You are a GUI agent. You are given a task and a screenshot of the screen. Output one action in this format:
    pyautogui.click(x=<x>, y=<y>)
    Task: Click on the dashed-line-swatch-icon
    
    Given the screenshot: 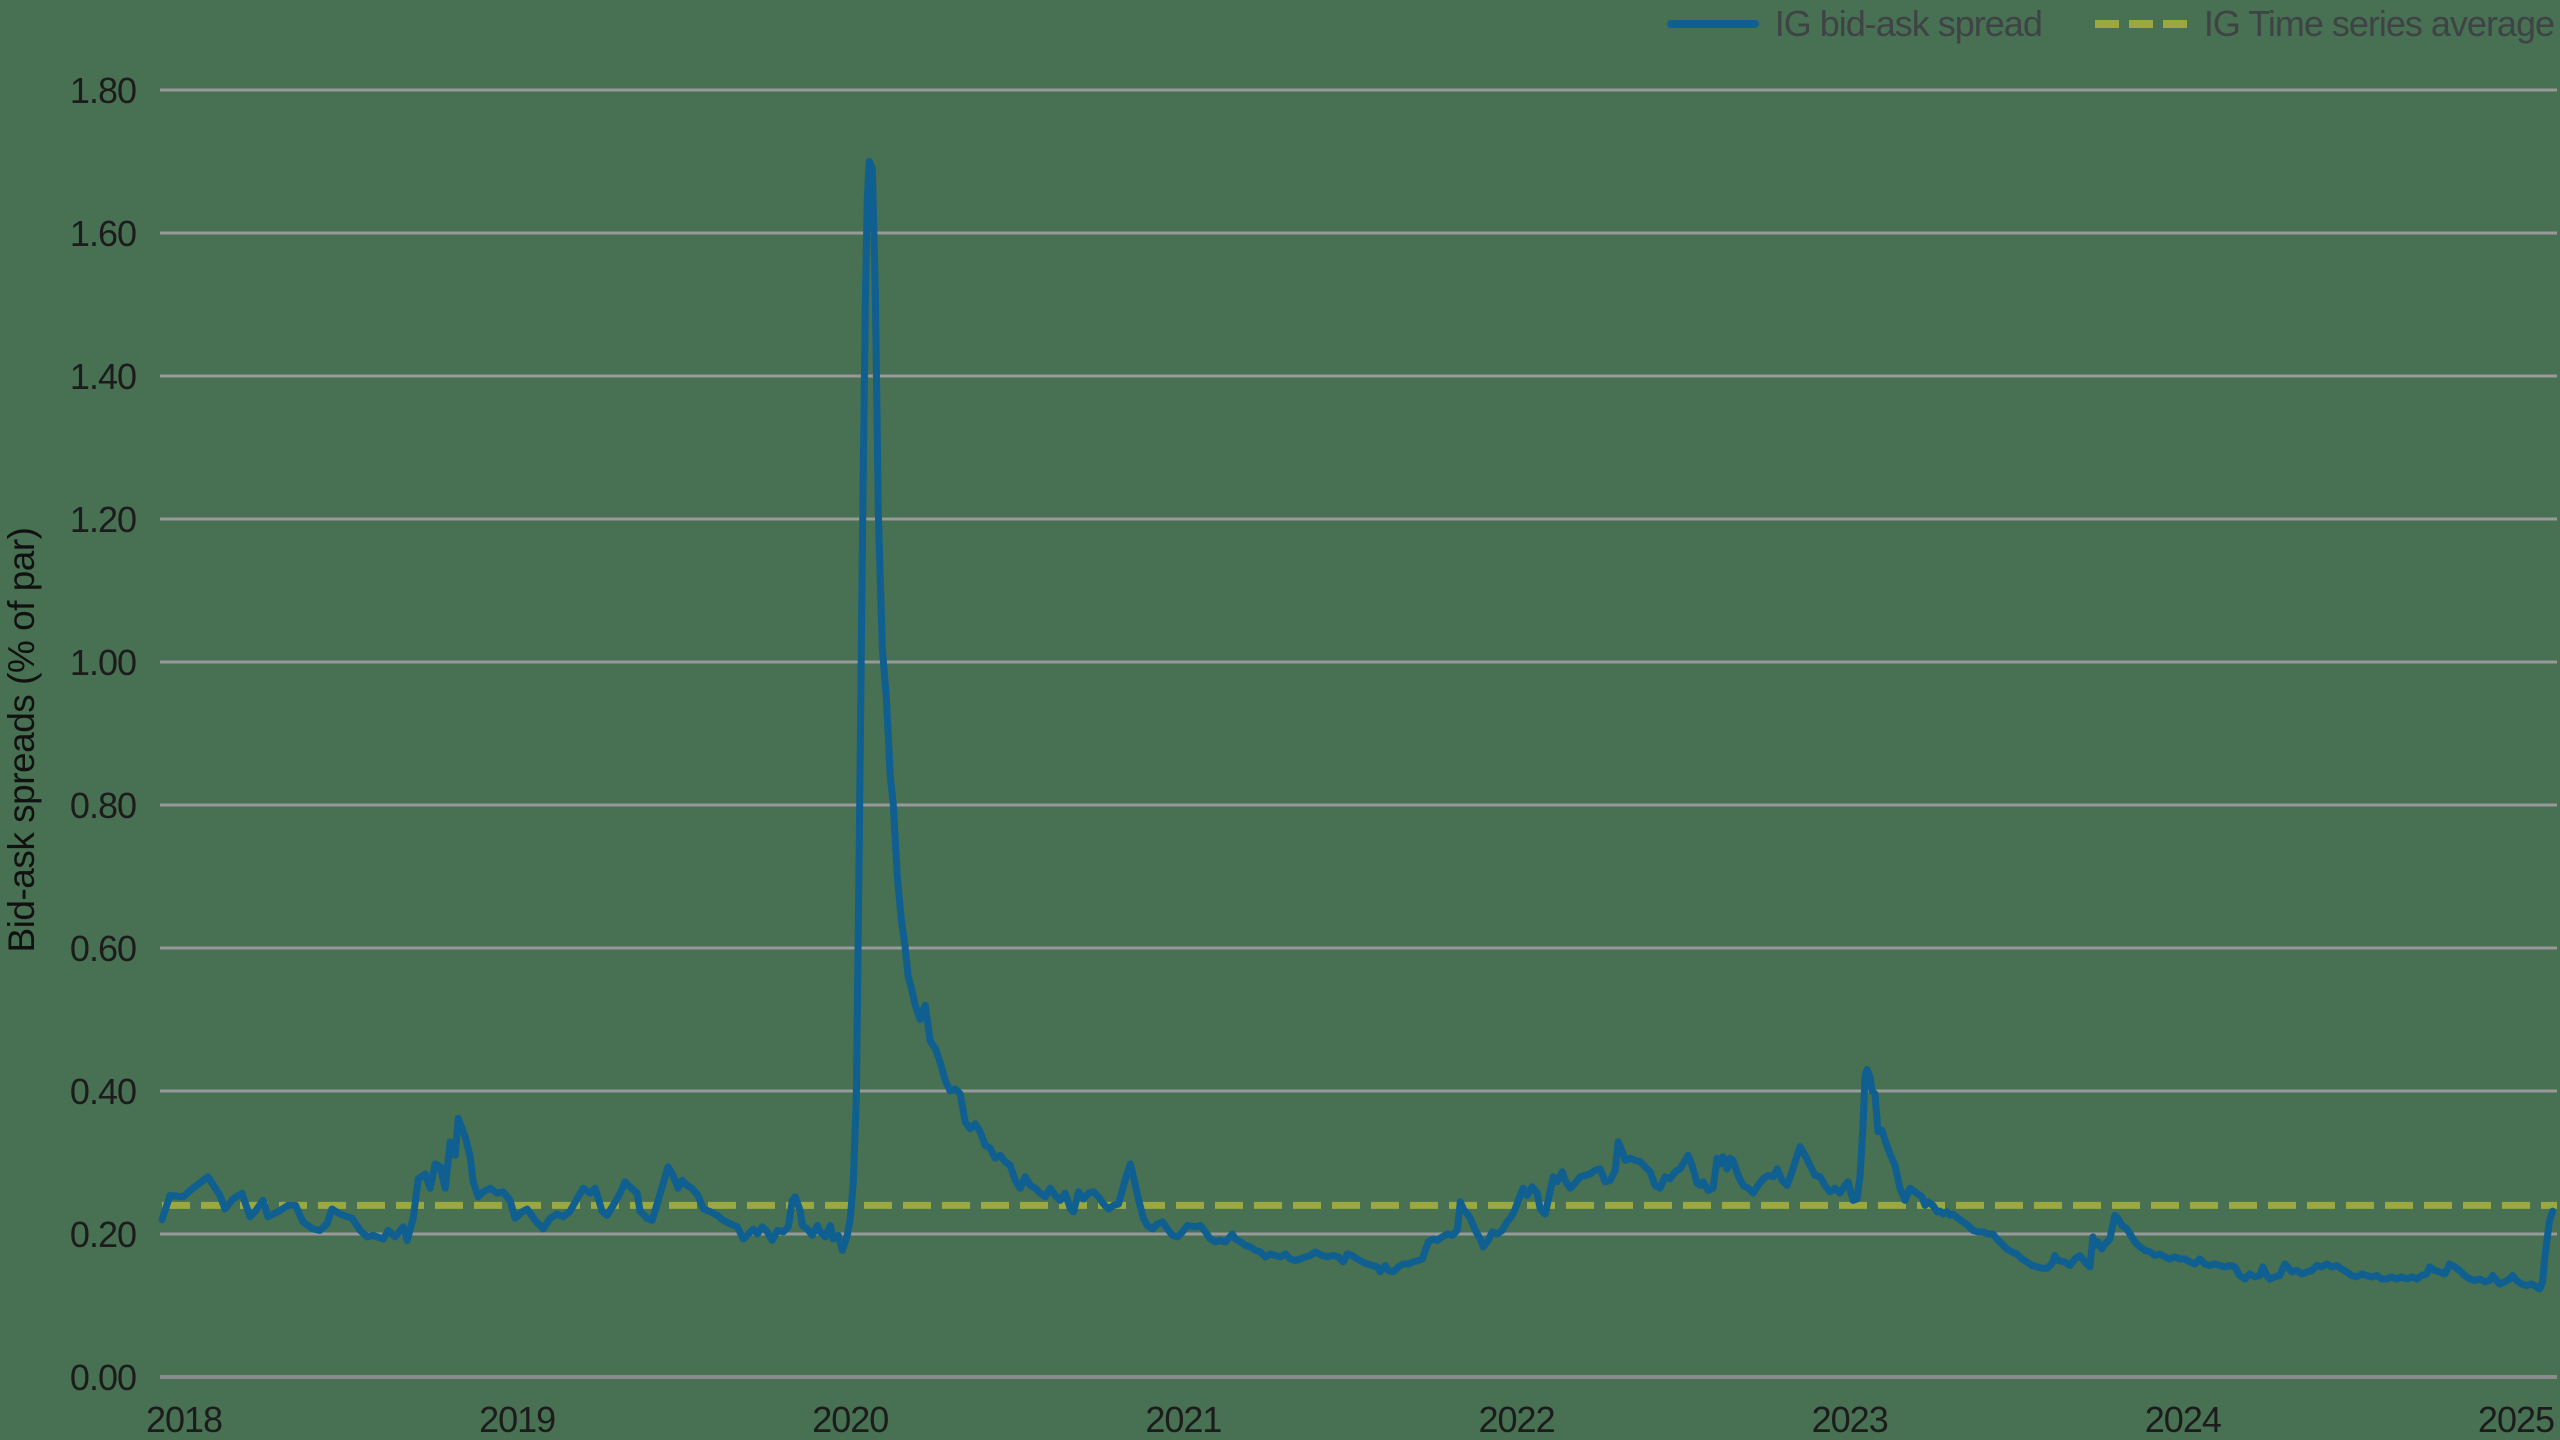 What is the action you would take?
    pyautogui.click(x=2140, y=24)
    